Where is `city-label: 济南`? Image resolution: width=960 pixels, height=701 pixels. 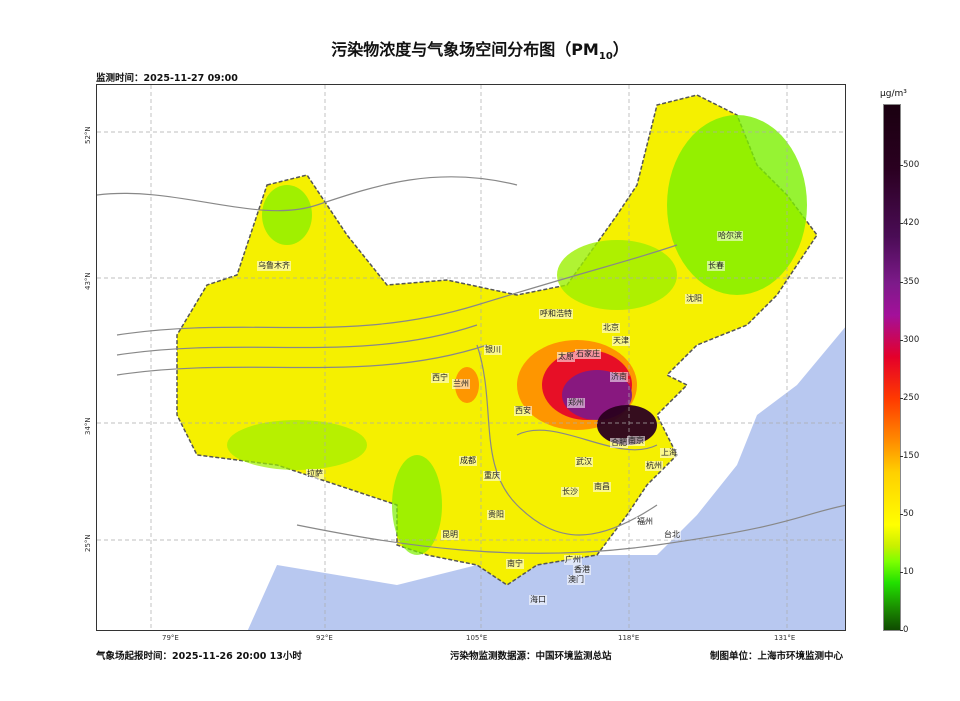 city-label: 济南 is located at coordinates (619, 377).